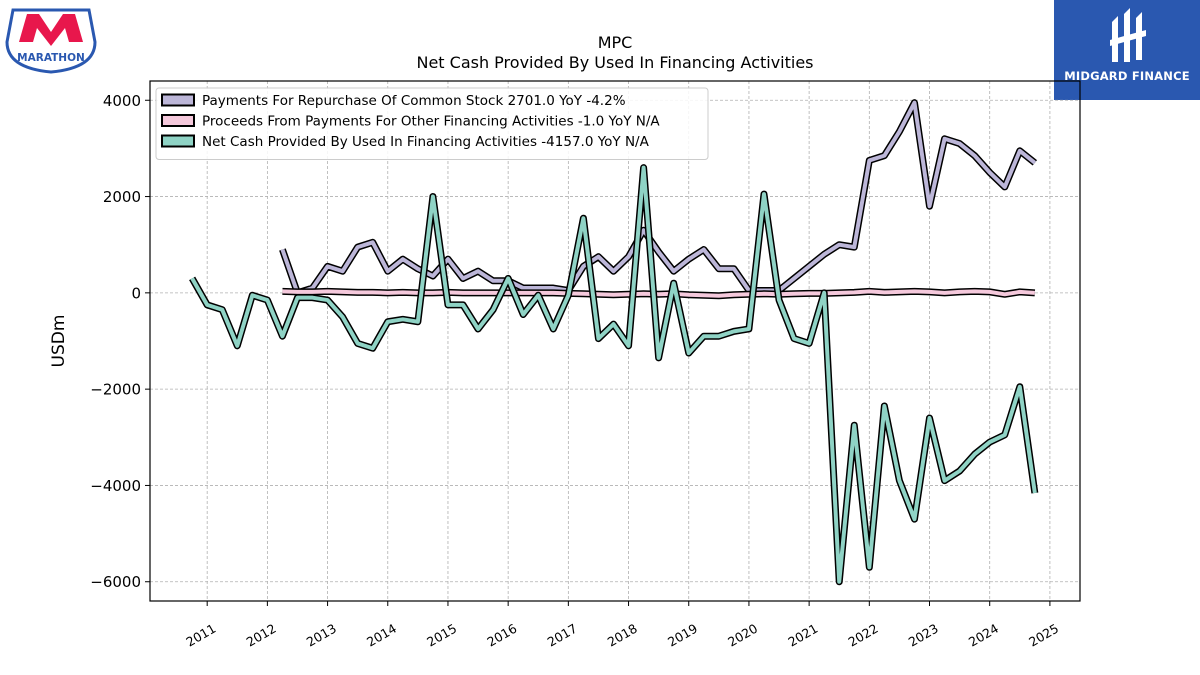  Describe the element at coordinates (863, 635) in the screenshot. I see `x-tick-label: 2022` at that location.